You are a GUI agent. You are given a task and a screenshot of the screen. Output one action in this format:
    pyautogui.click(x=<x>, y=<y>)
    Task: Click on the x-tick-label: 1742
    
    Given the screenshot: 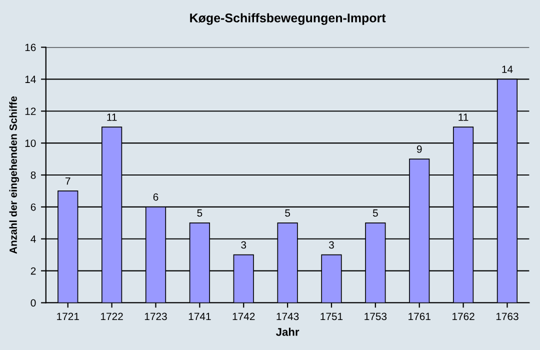 What is the action you would take?
    pyautogui.click(x=243, y=316)
    